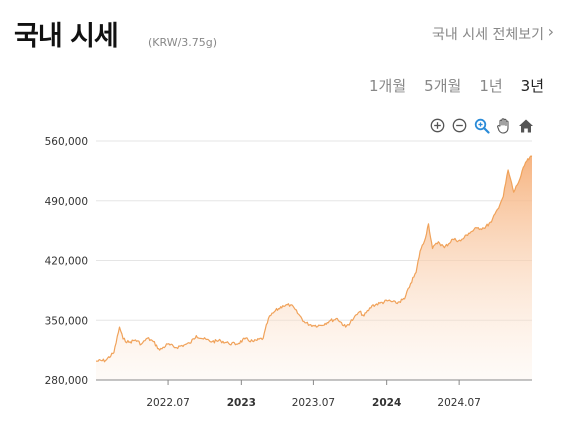  I want to click on y-tick-label: 350,000, so click(66, 321).